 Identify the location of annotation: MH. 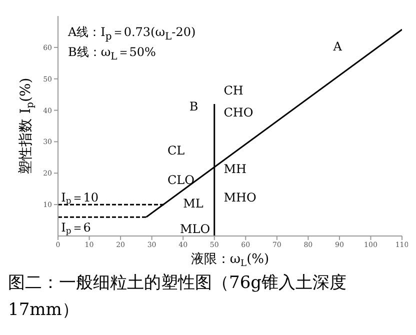
(235, 169).